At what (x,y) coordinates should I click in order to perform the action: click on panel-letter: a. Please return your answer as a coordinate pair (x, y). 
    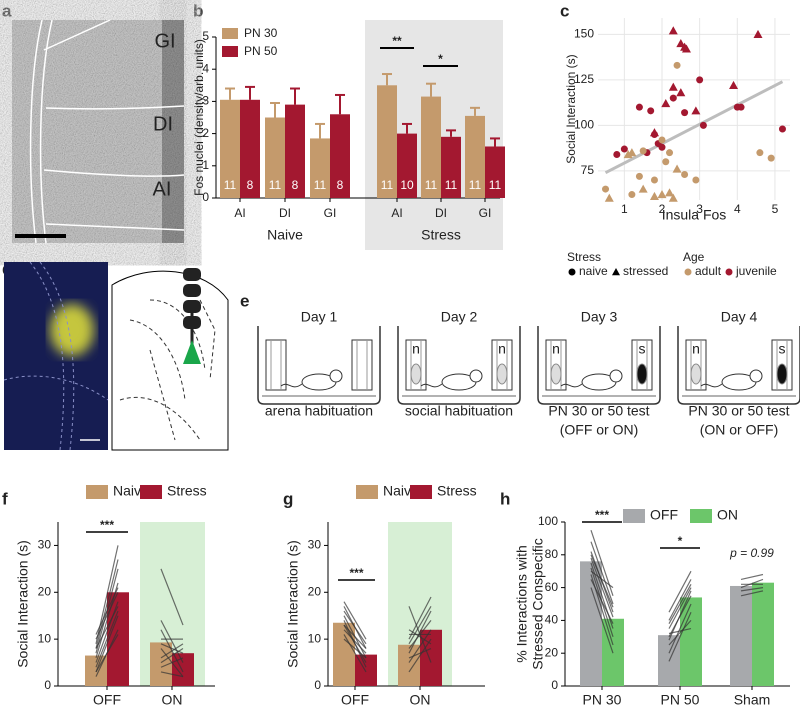
    Looking at the image, I should click on (7, 10).